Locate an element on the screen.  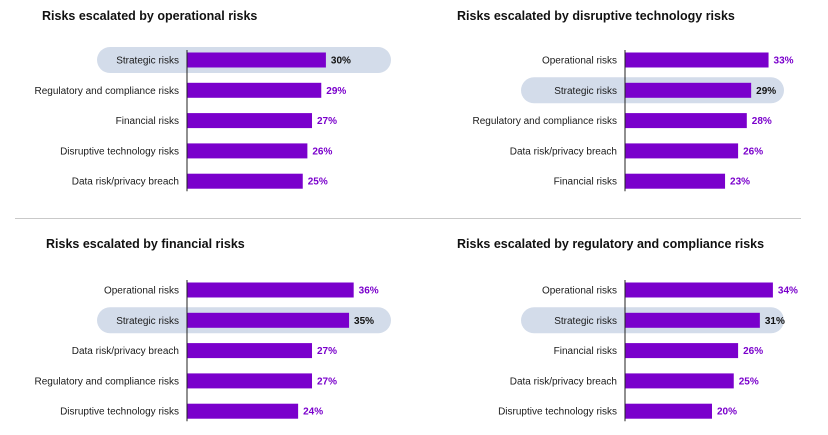
data-label: 36% is located at coordinates (369, 291).